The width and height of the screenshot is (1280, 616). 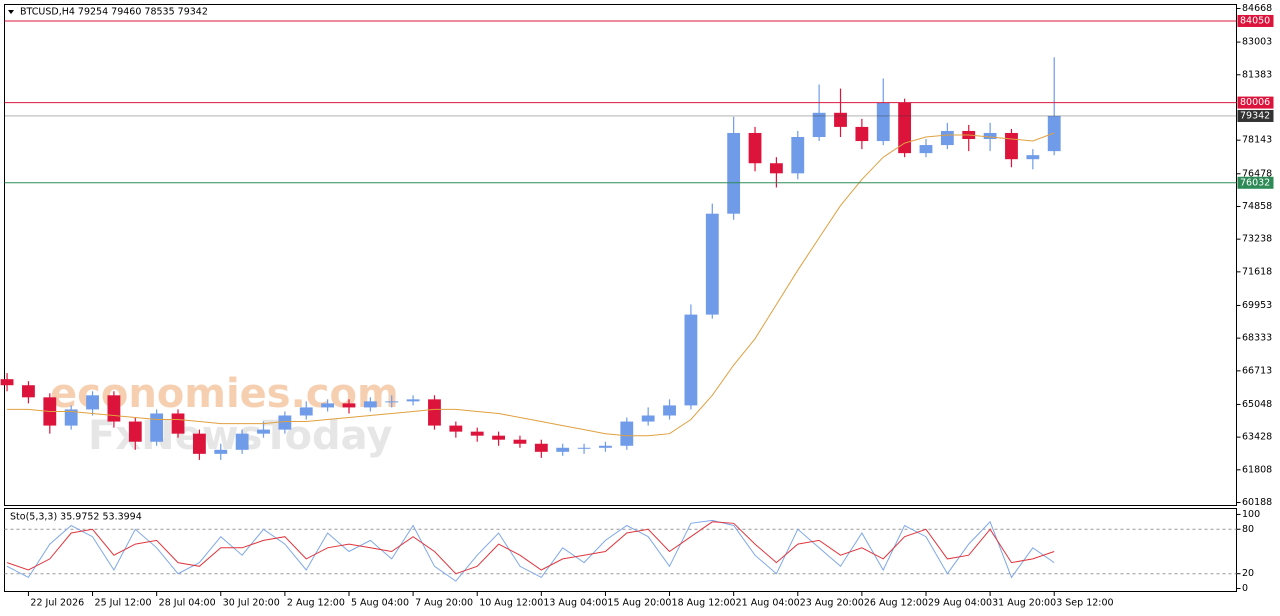 I want to click on y-tick-label: 69953, so click(x=1257, y=305).